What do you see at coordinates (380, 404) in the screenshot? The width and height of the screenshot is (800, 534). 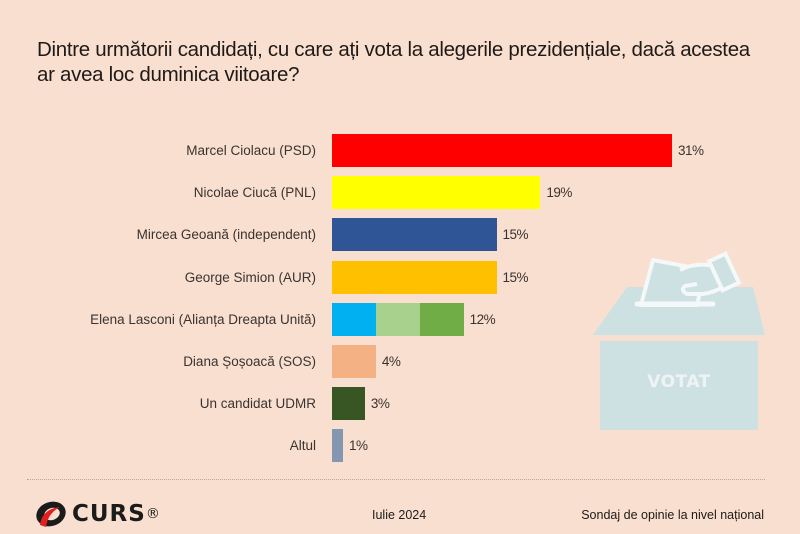 I see `data-label: 3%` at bounding box center [380, 404].